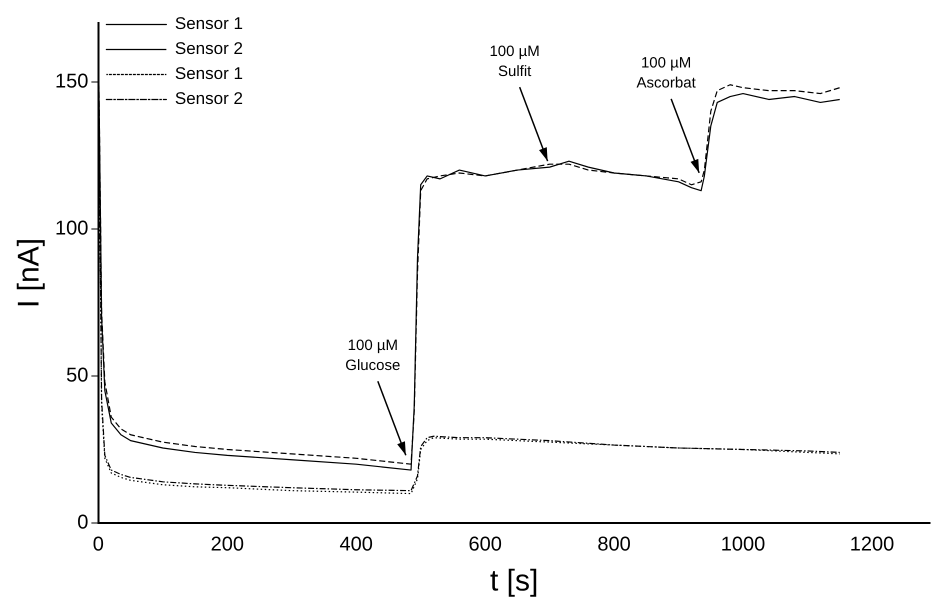 The width and height of the screenshot is (943, 612). What do you see at coordinates (356, 545) in the screenshot?
I see `x-tick-label: 400` at bounding box center [356, 545].